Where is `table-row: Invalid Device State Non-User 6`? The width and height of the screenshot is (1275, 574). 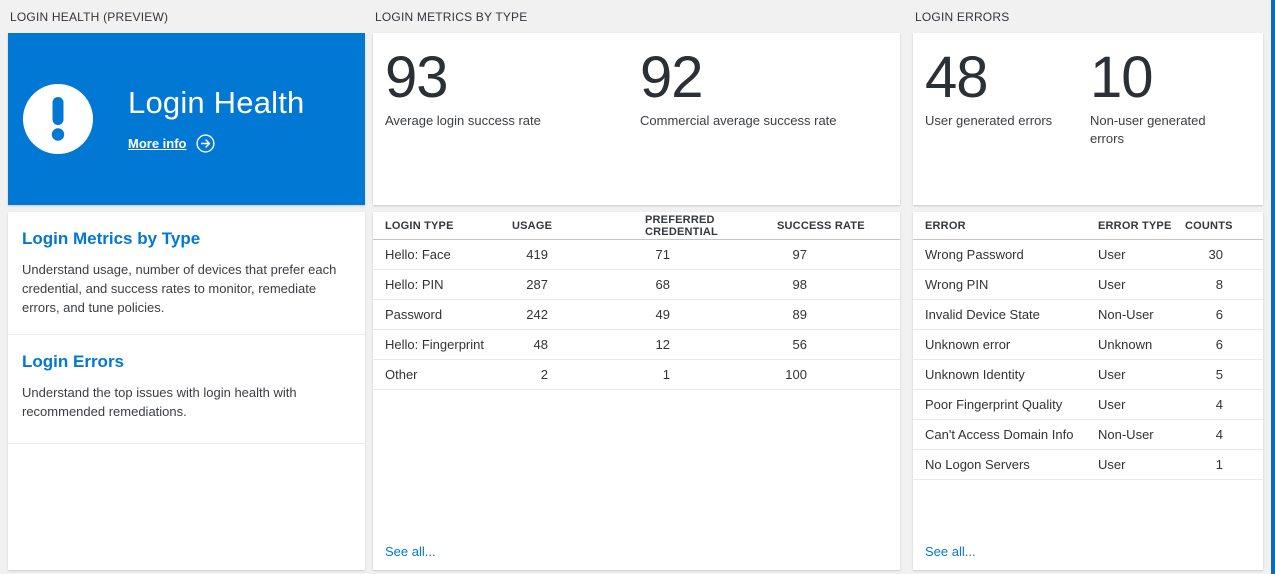
table-row: Invalid Device State Non-User 6 is located at coordinates (1088, 315).